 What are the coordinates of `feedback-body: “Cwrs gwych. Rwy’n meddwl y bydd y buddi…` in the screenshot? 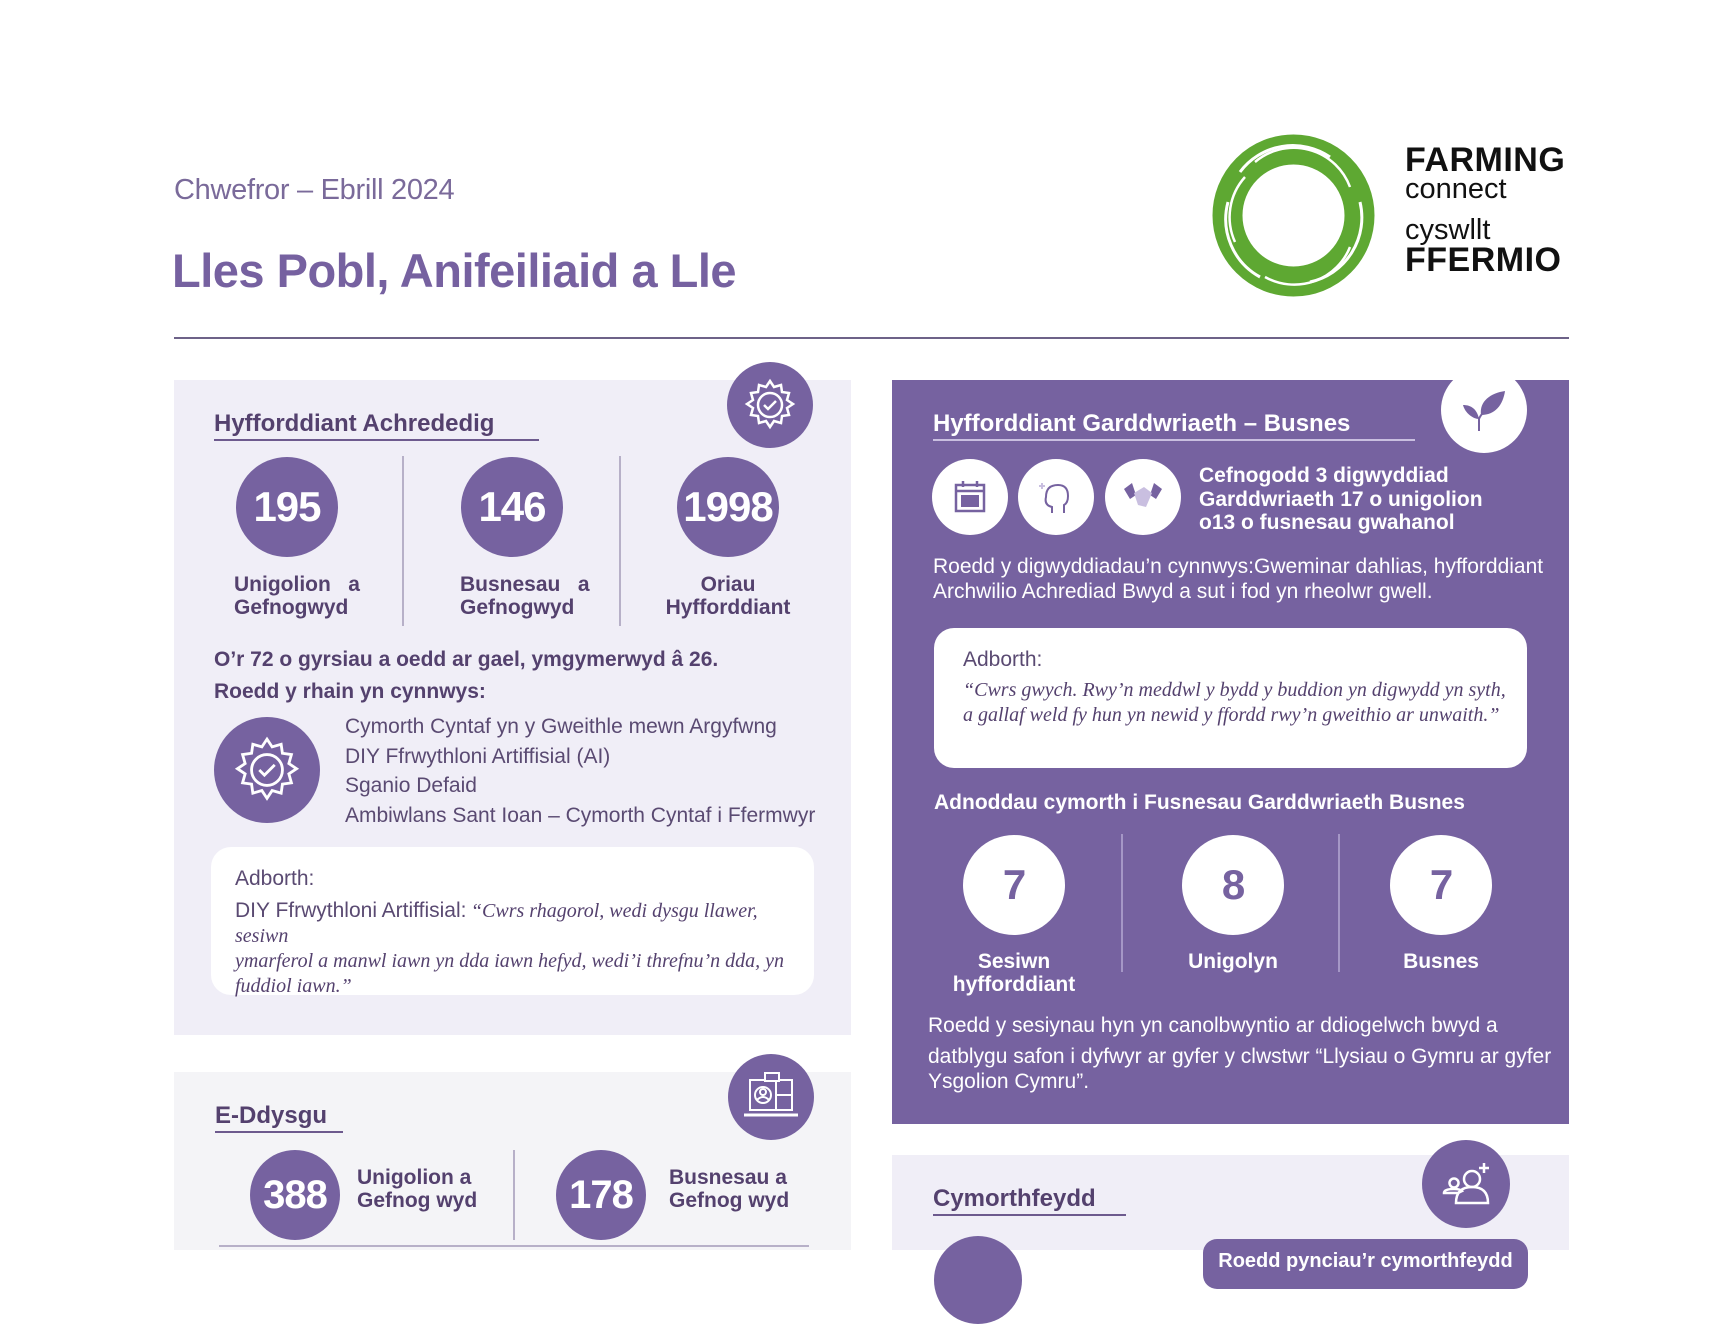 It's located at (1234, 703).